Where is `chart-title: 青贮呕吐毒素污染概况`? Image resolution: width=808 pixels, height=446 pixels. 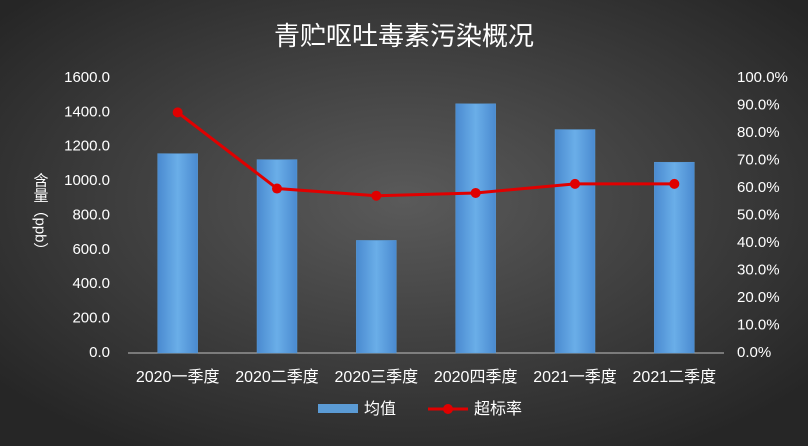 chart-title: 青贮呕吐毒素污染概况 is located at coordinates (404, 36).